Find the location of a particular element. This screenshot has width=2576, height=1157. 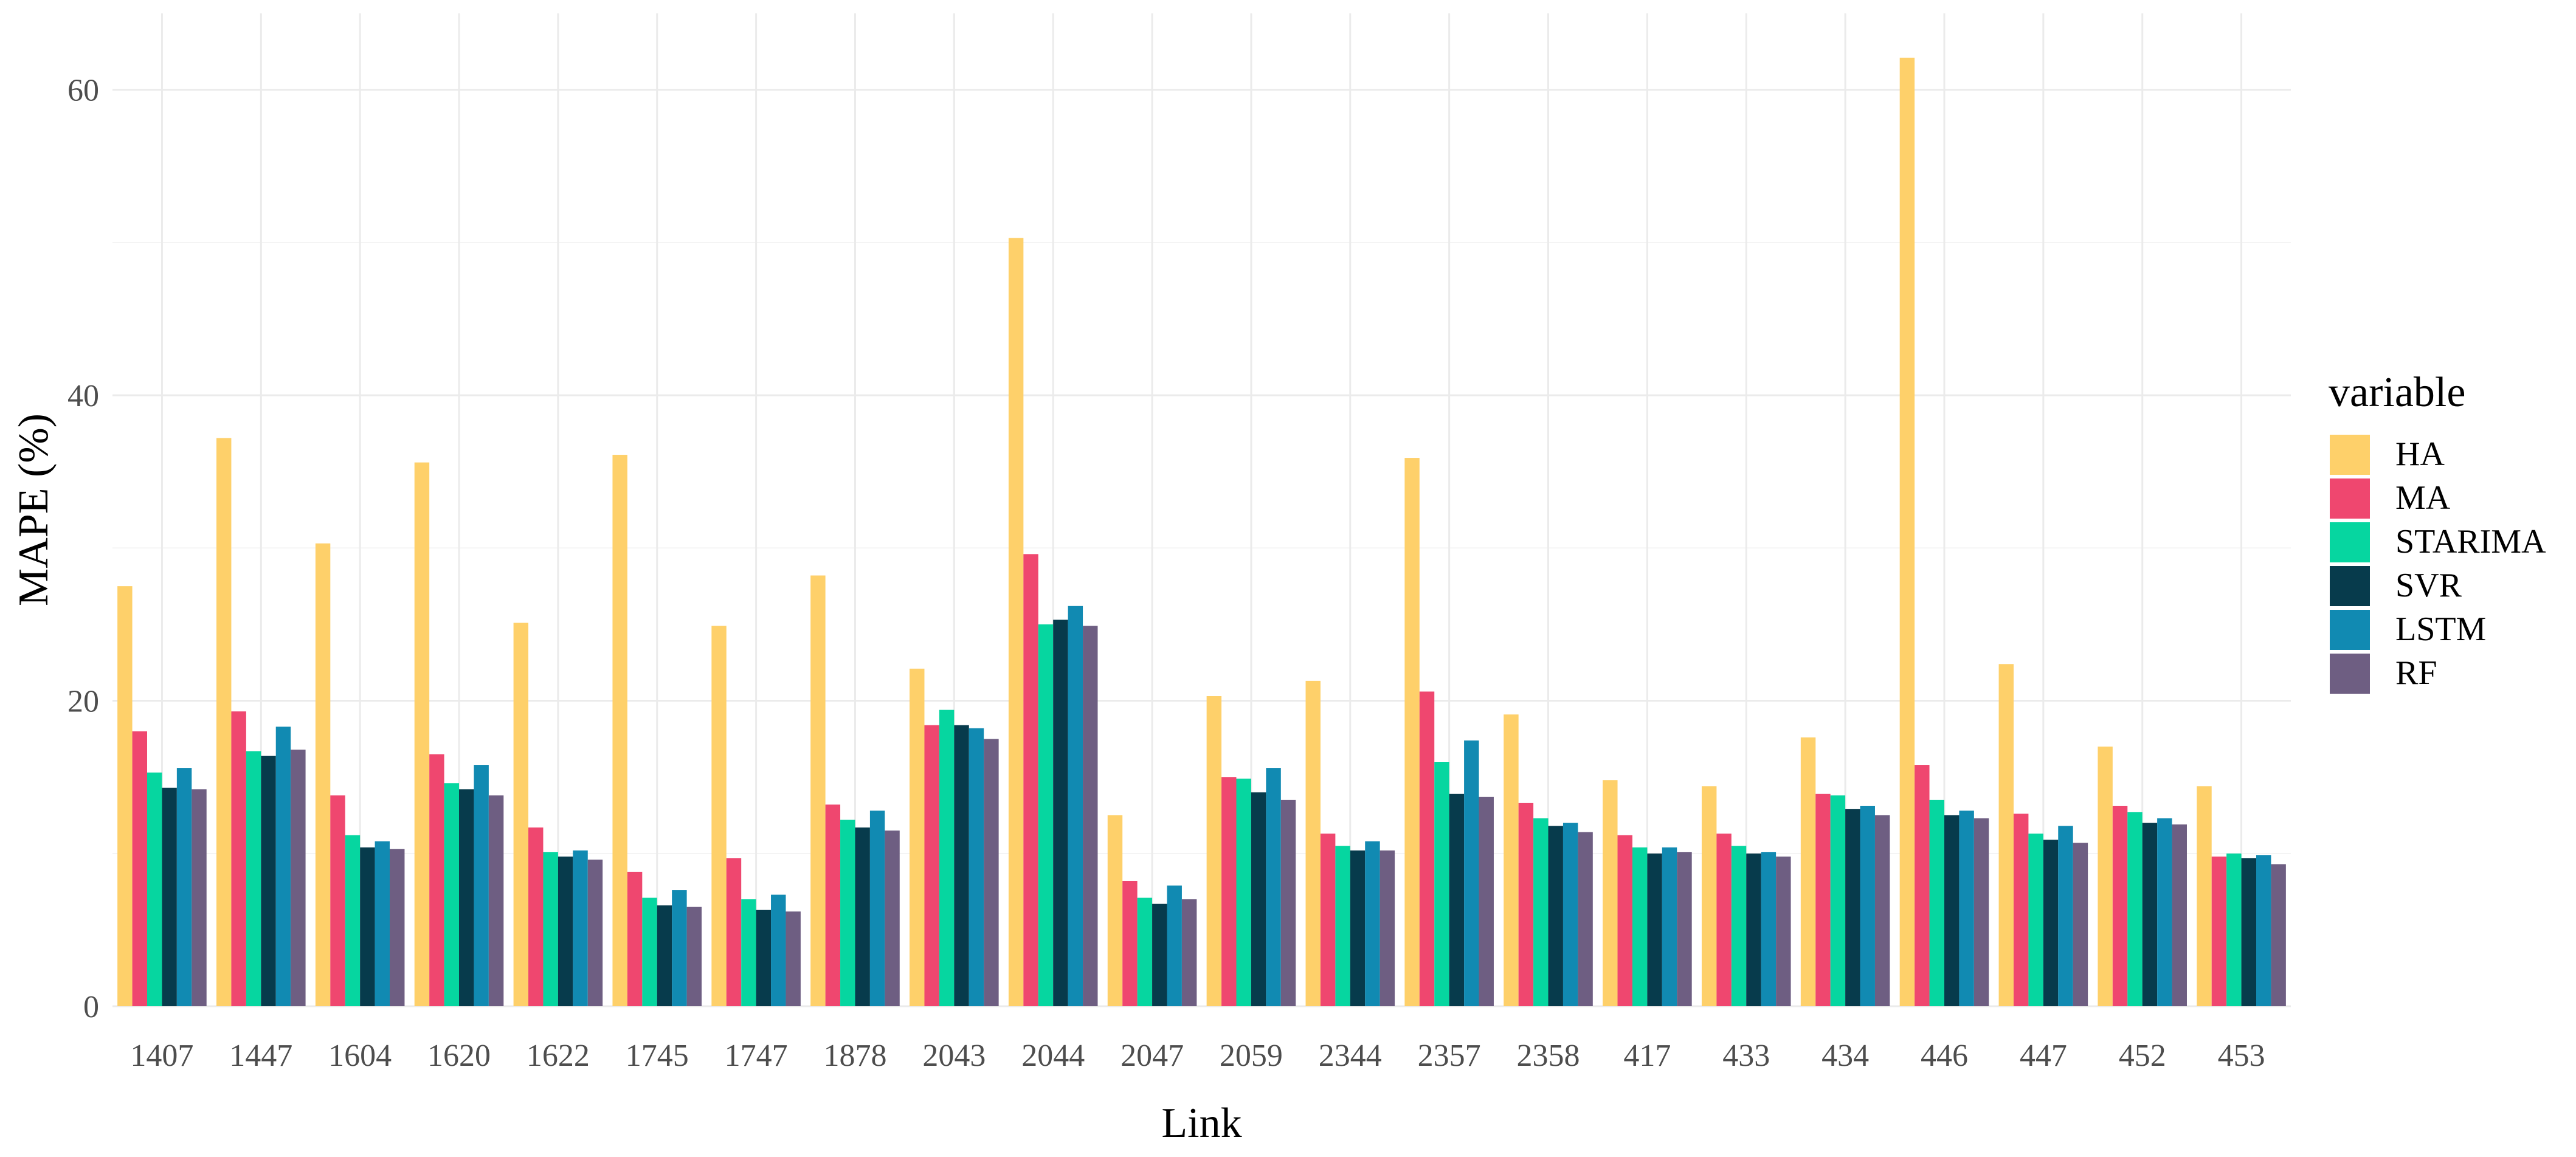

x-tick-label: 2047 is located at coordinates (1152, 1055).